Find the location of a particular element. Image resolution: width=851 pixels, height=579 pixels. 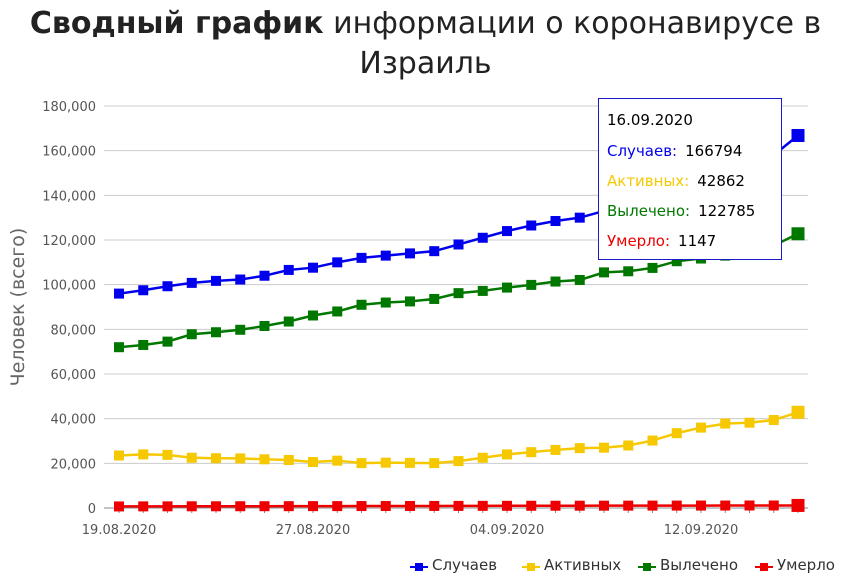

tooltip-value: 1147 is located at coordinates (697, 241).